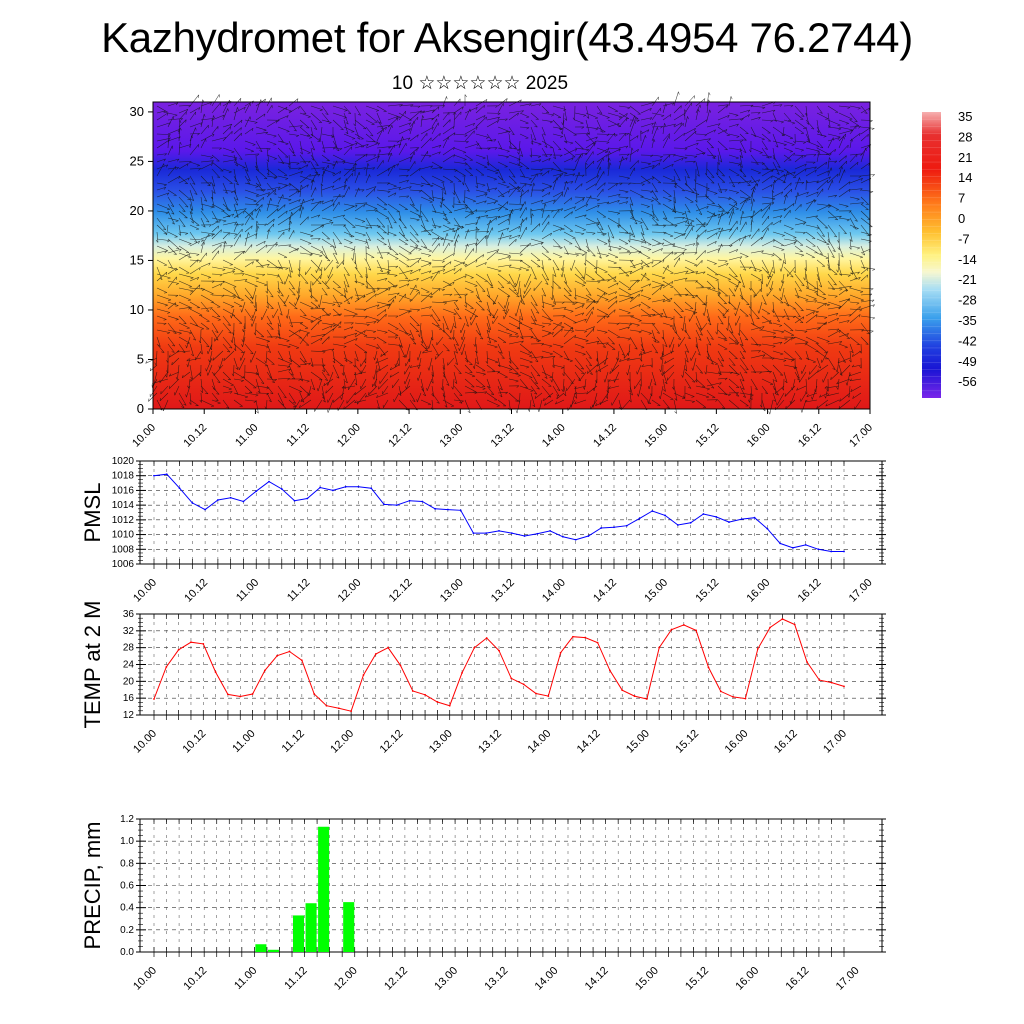  Describe the element at coordinates (400, 436) in the screenshot. I see `heatmap-xtick-label: 12.12` at that location.